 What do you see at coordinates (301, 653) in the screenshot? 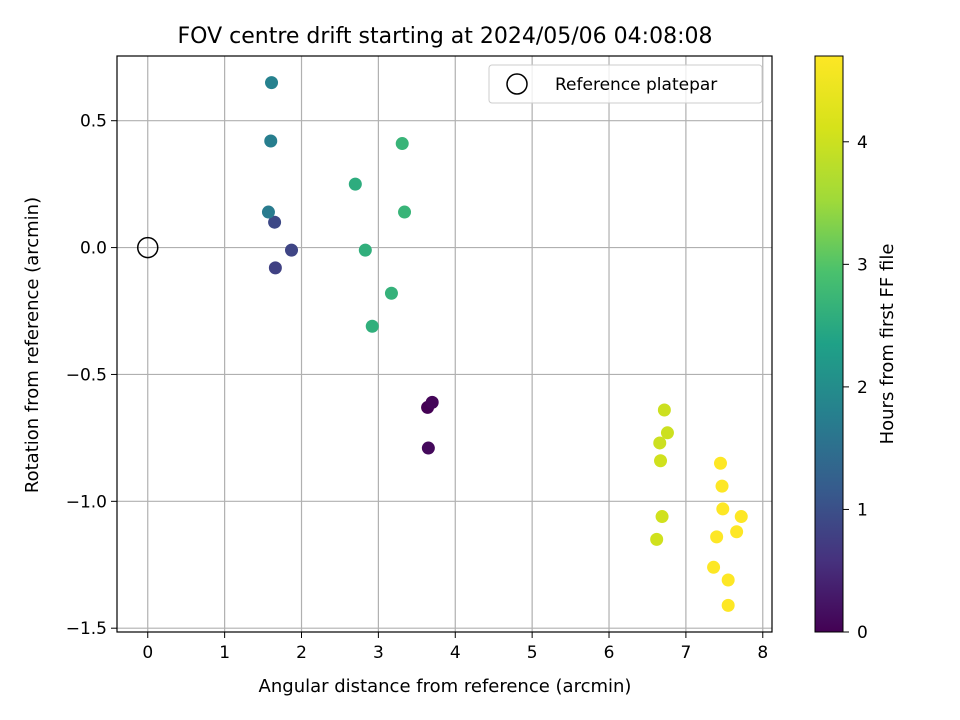
I see `x-tick-label: 2` at bounding box center [301, 653].